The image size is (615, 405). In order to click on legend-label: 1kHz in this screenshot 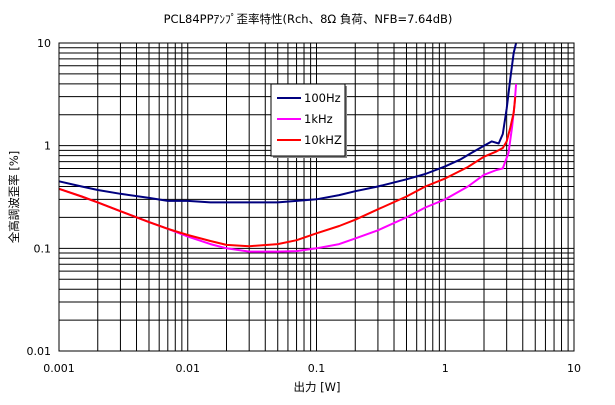, I will do `click(318, 119)`.